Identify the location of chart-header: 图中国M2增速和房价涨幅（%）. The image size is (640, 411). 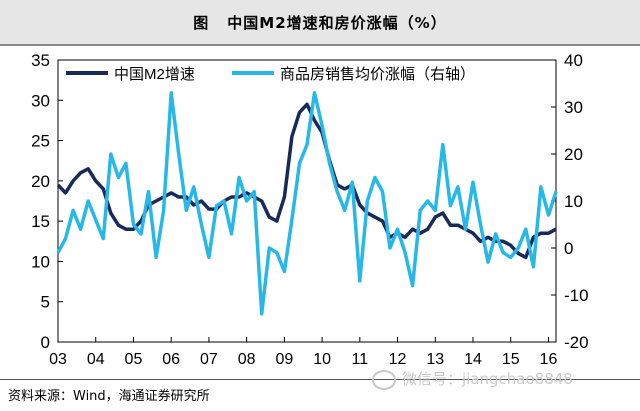
(320, 22).